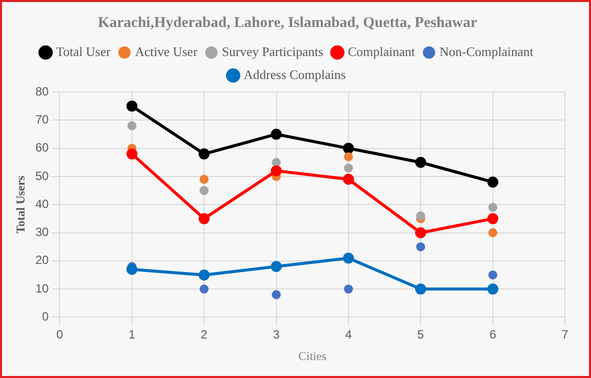 This screenshot has width=591, height=378. Describe the element at coordinates (42, 260) in the screenshot. I see `y-tick-label: 20` at that location.